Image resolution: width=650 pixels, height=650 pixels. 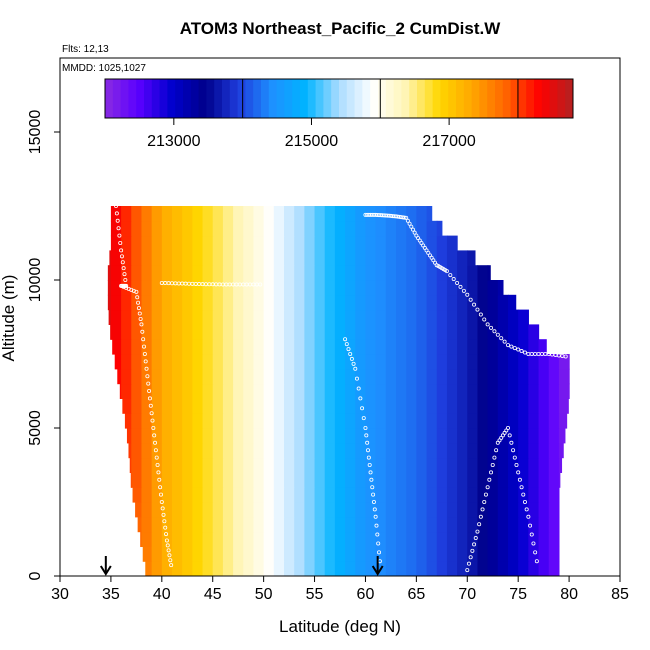 I want to click on y-tick-label: 10000, so click(x=35, y=280).